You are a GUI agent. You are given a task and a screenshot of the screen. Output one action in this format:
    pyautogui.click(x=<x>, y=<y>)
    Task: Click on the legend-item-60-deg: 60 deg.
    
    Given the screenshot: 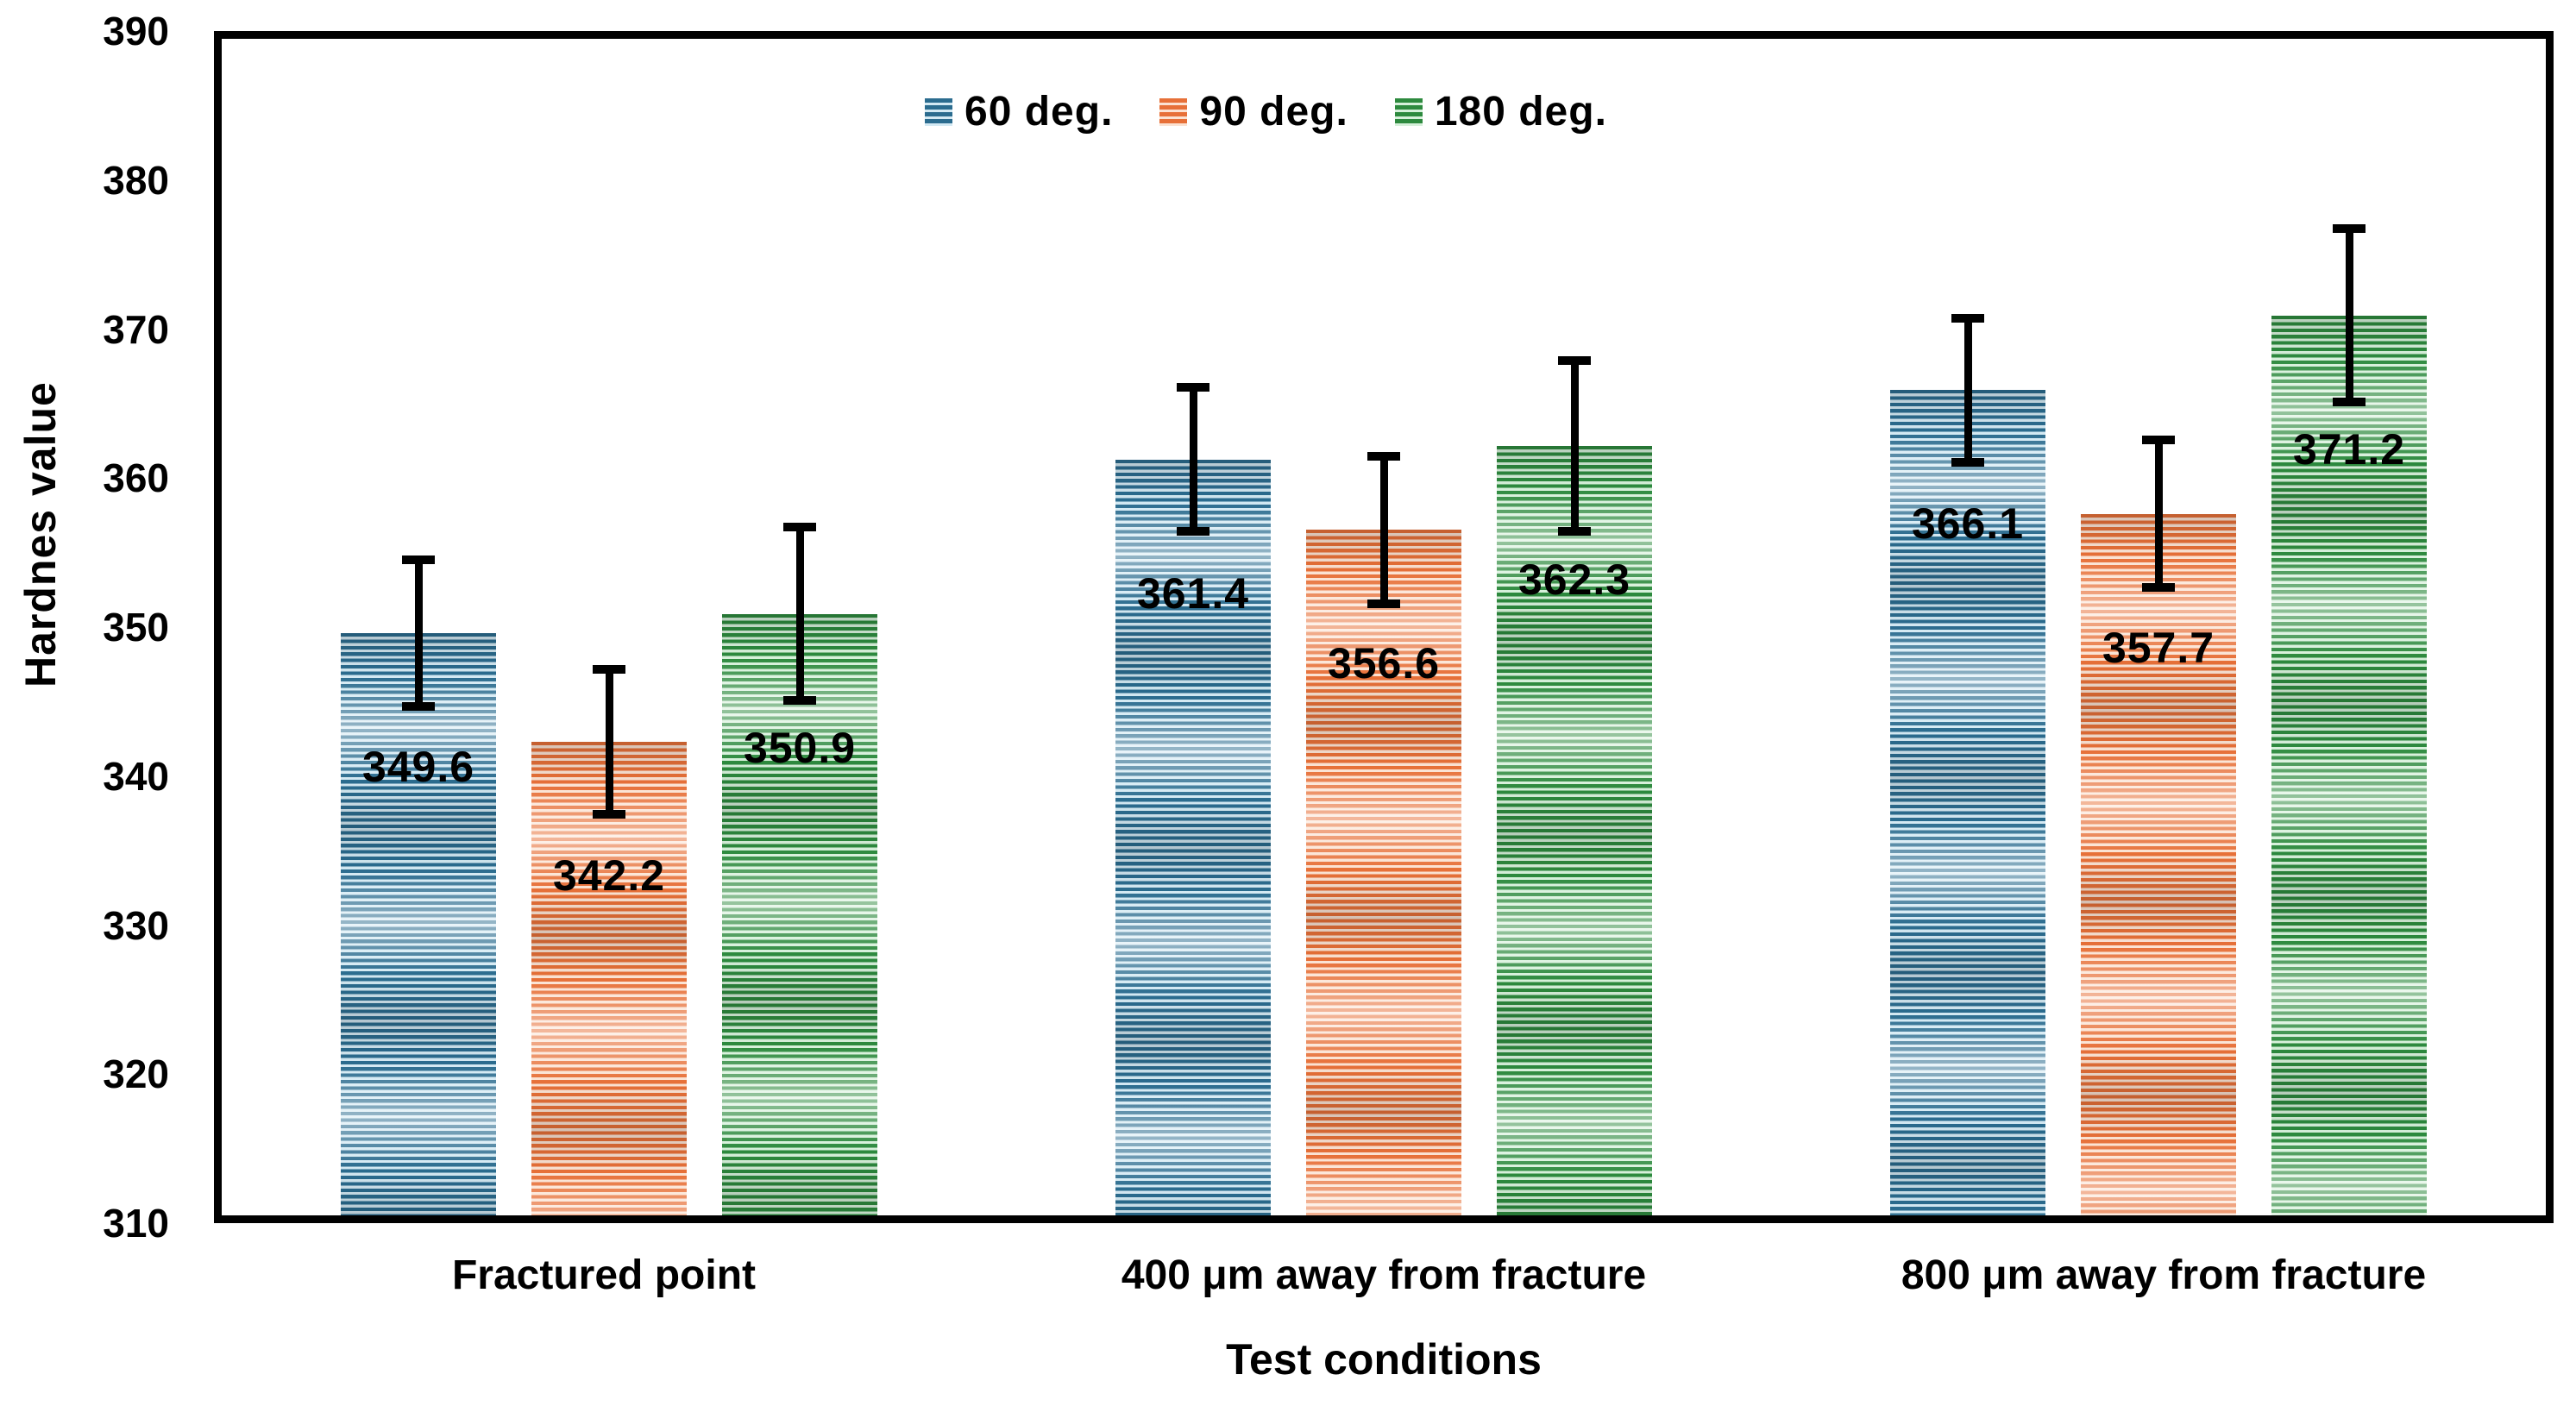 What is the action you would take?
    pyautogui.click(x=1019, y=113)
    